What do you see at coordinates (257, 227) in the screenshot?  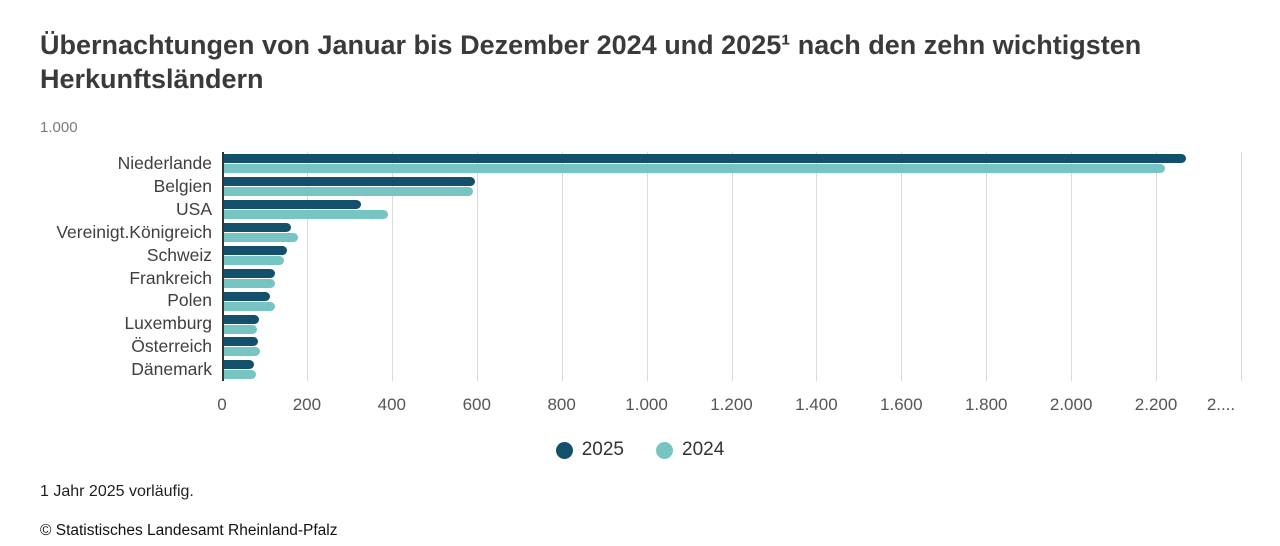 I see `bar-2025-vereinigt-k-nigreich` at bounding box center [257, 227].